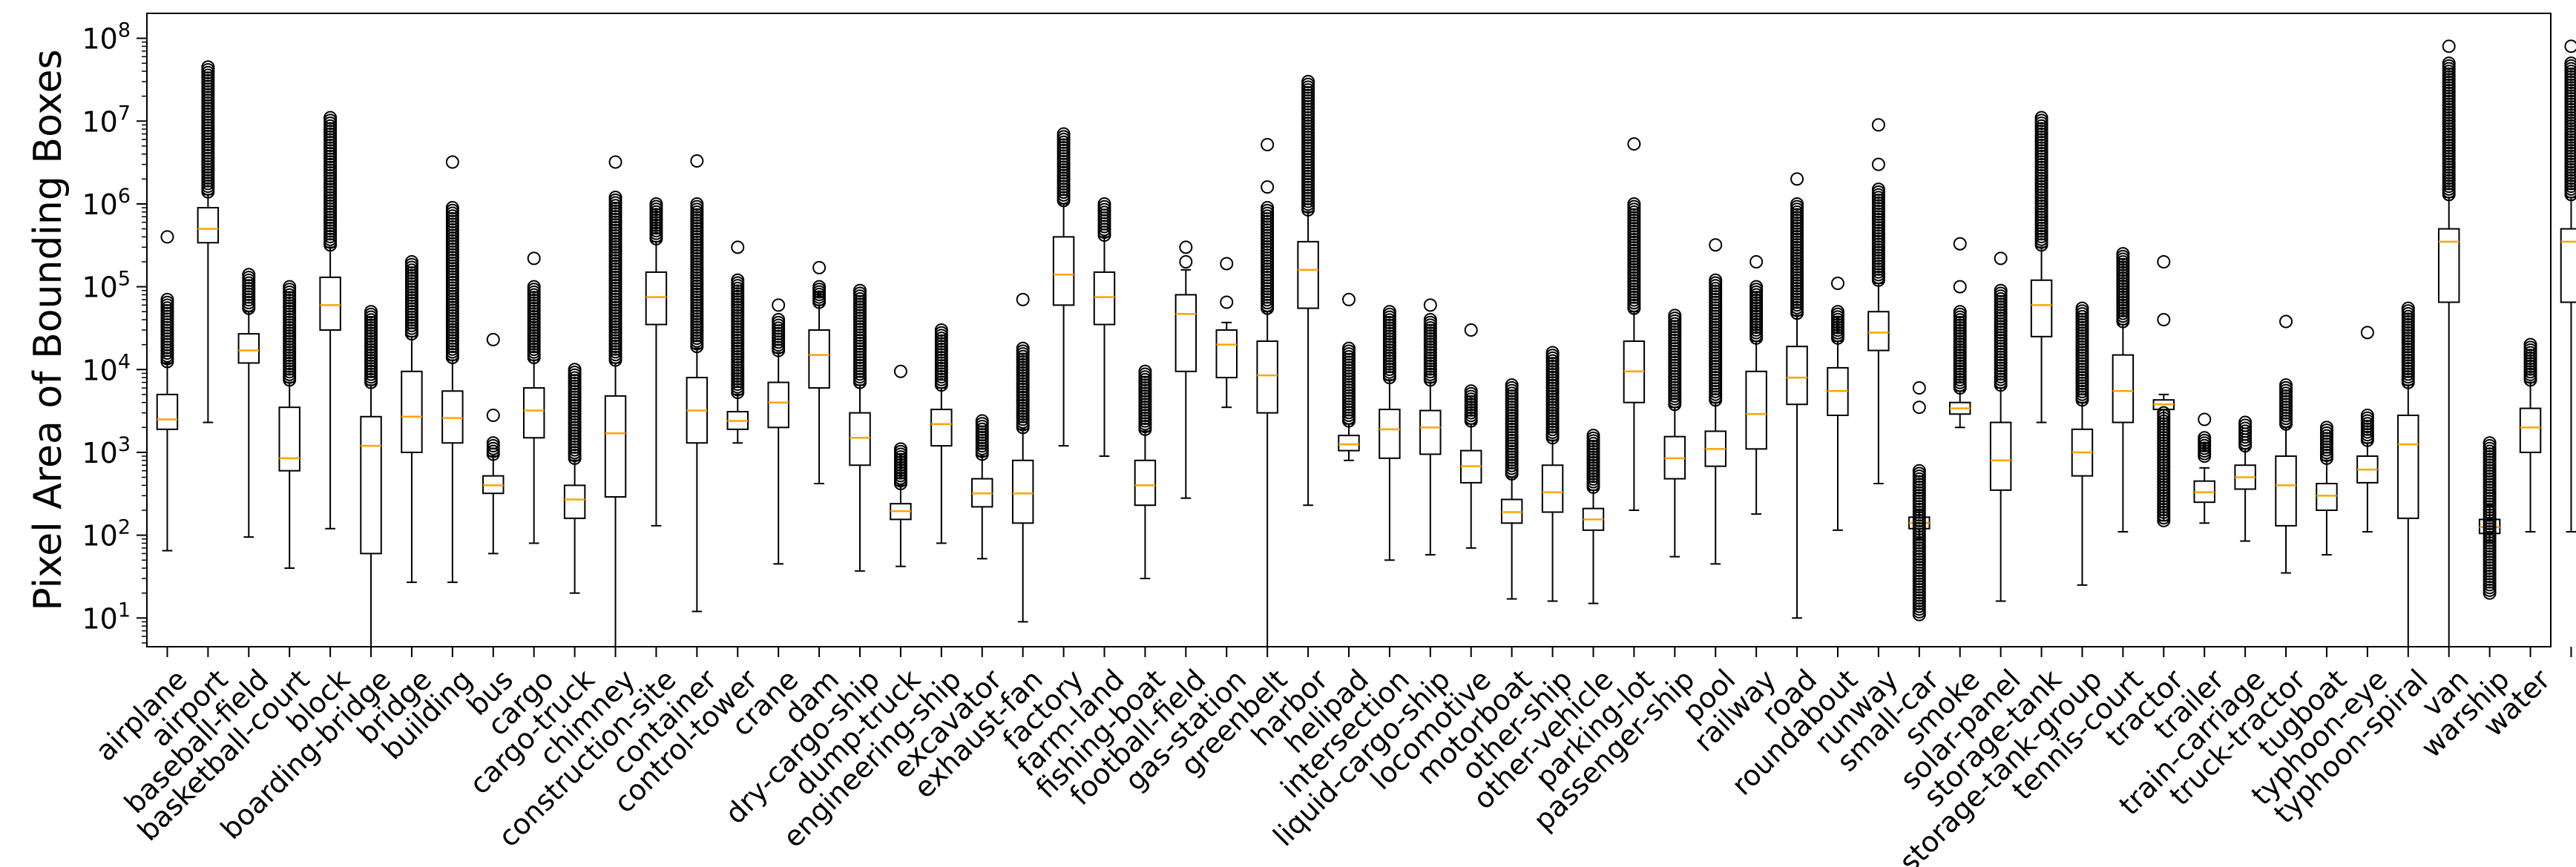  I want to click on y-tick-label: 104, so click(106, 368).